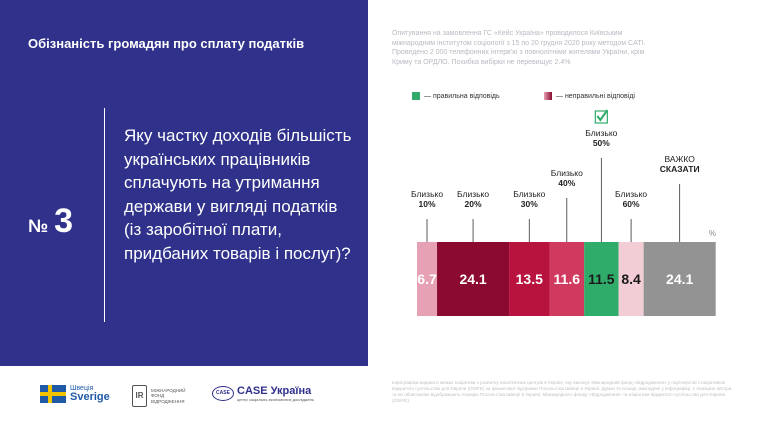  What do you see at coordinates (166, 43) in the screenshot?
I see `page-title: Обізнаність громадян про сплату податків` at bounding box center [166, 43].